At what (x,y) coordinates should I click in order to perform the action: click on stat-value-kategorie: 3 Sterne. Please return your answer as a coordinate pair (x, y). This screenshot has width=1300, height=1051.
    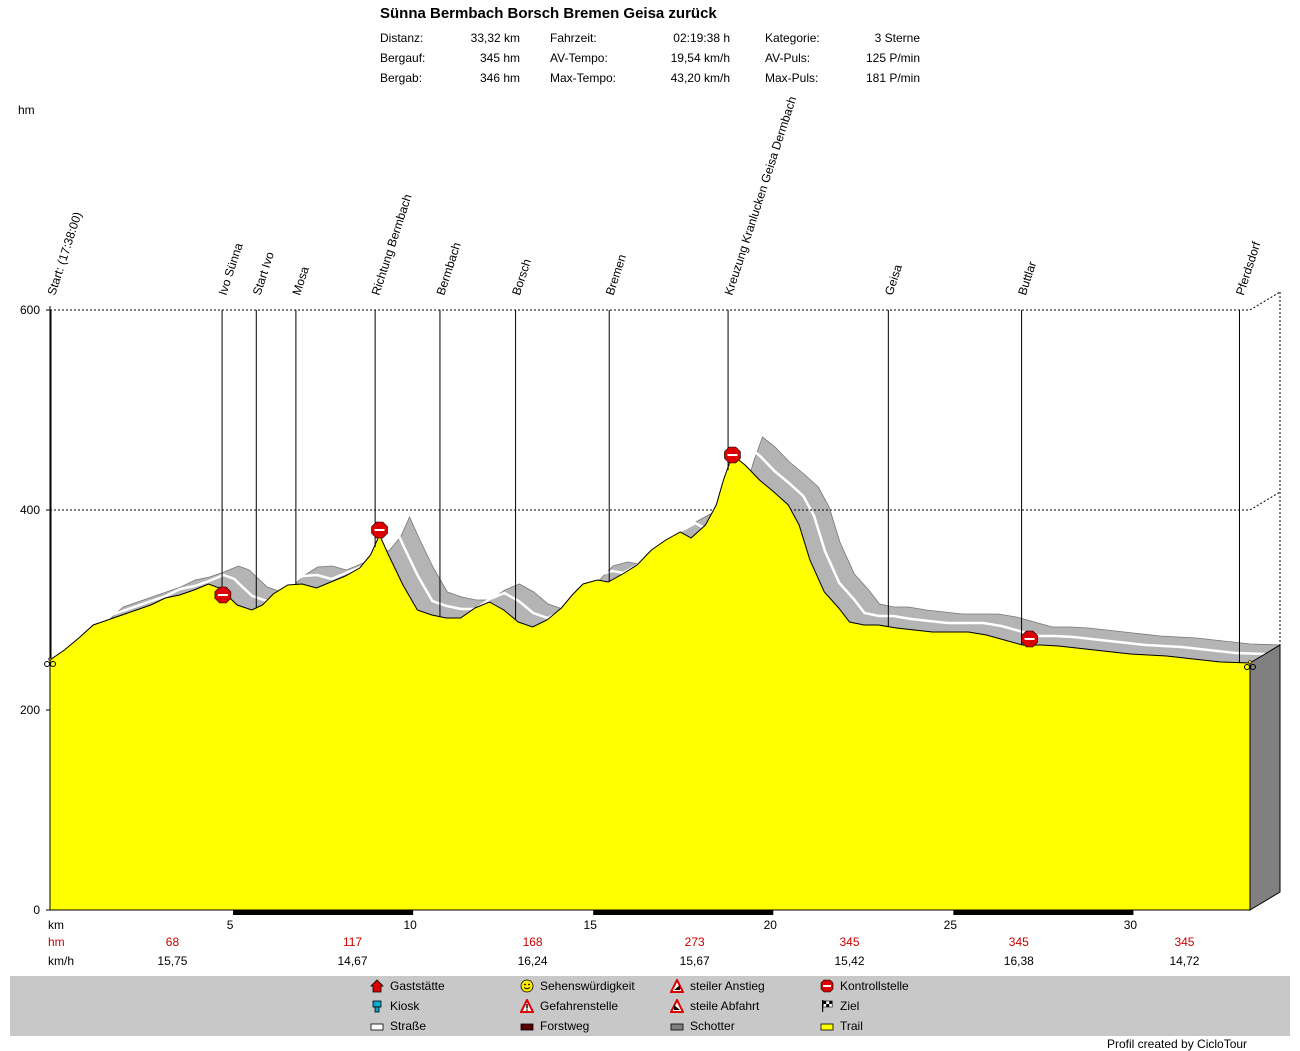
    Looking at the image, I should click on (897, 38).